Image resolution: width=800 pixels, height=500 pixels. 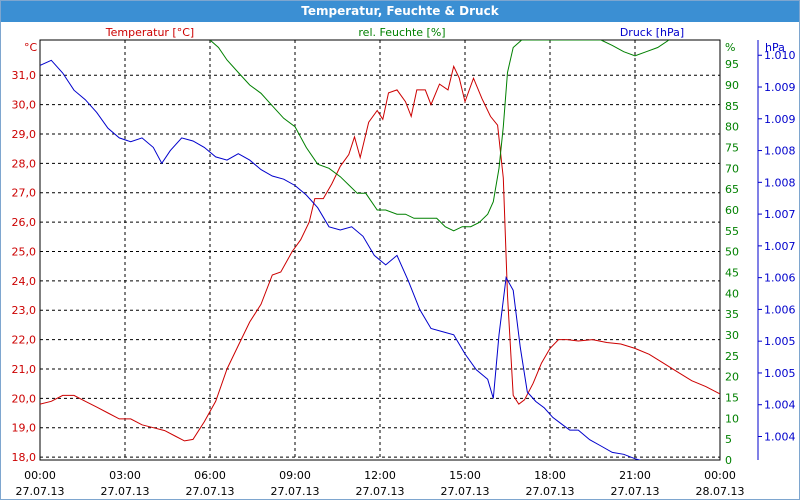 I want to click on humidity-tick-label: 90, so click(x=732, y=85).